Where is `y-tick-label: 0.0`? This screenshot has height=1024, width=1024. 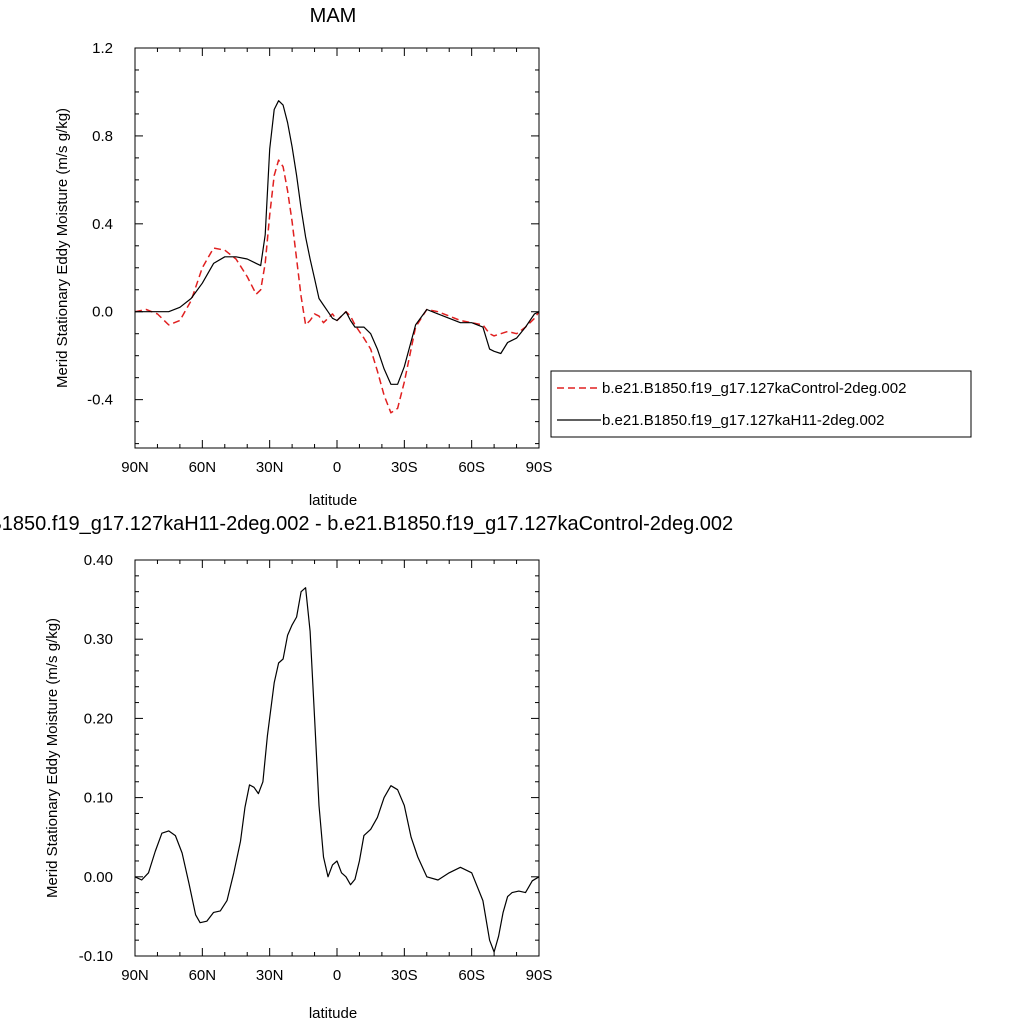 y-tick-label: 0.0 is located at coordinates (102, 312).